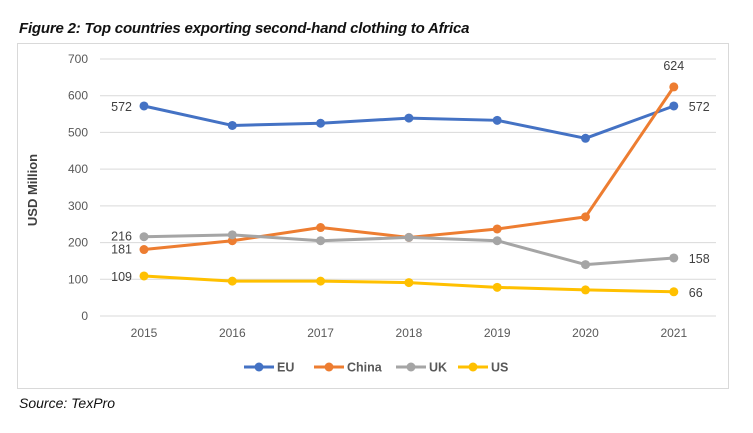  What do you see at coordinates (699, 259) in the screenshot?
I see `data-label: 158` at bounding box center [699, 259].